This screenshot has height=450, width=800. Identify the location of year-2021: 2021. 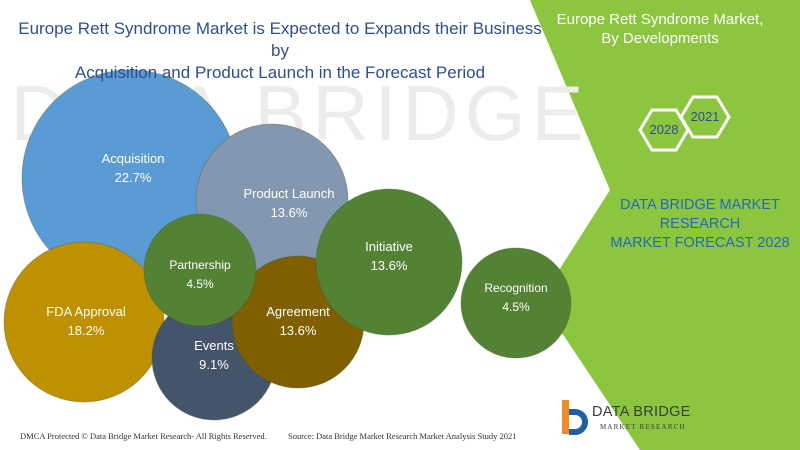
(705, 116).